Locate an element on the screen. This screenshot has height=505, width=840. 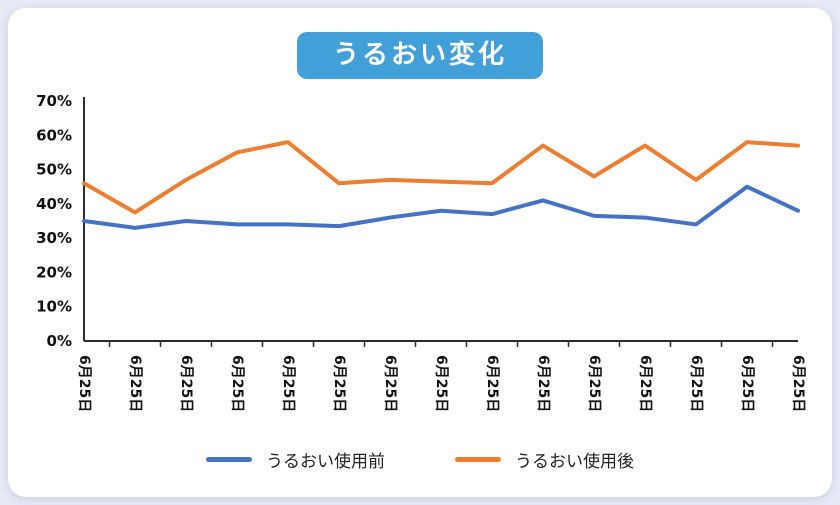
y-axis-tick-label: 10% is located at coordinates (54, 307).